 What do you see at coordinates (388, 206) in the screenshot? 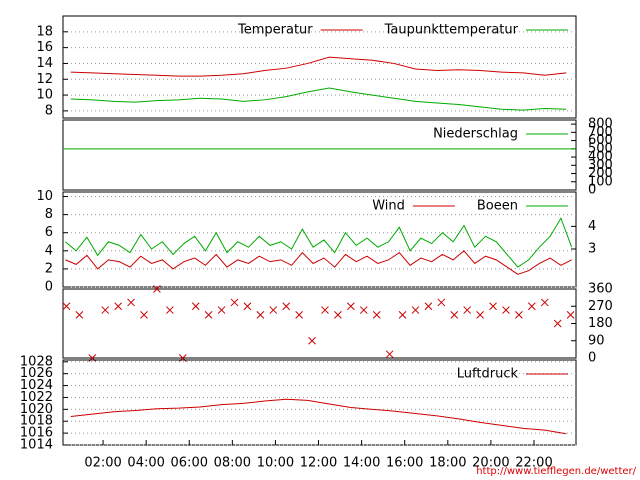
I see `legend-label: Wind` at bounding box center [388, 206].